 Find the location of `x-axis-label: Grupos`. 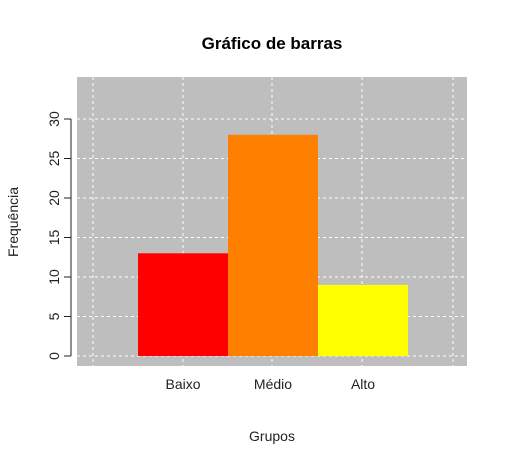

x-axis-label: Grupos is located at coordinates (272, 436).